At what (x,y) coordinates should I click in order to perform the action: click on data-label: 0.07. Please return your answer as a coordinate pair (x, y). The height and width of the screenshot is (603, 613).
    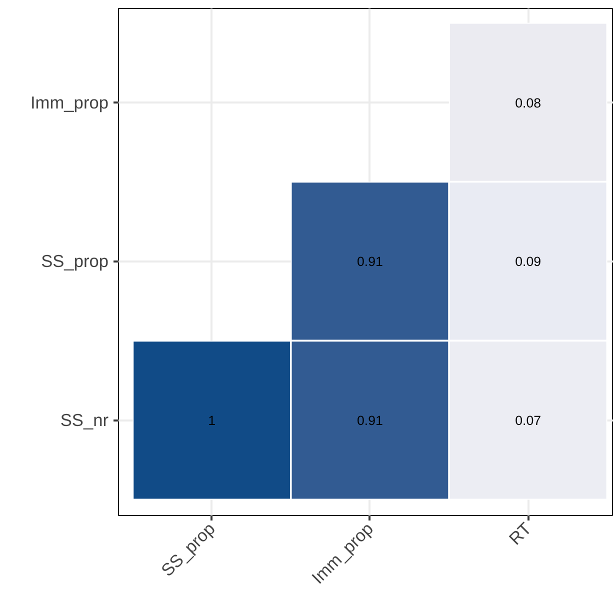
    Looking at the image, I should click on (528, 420).